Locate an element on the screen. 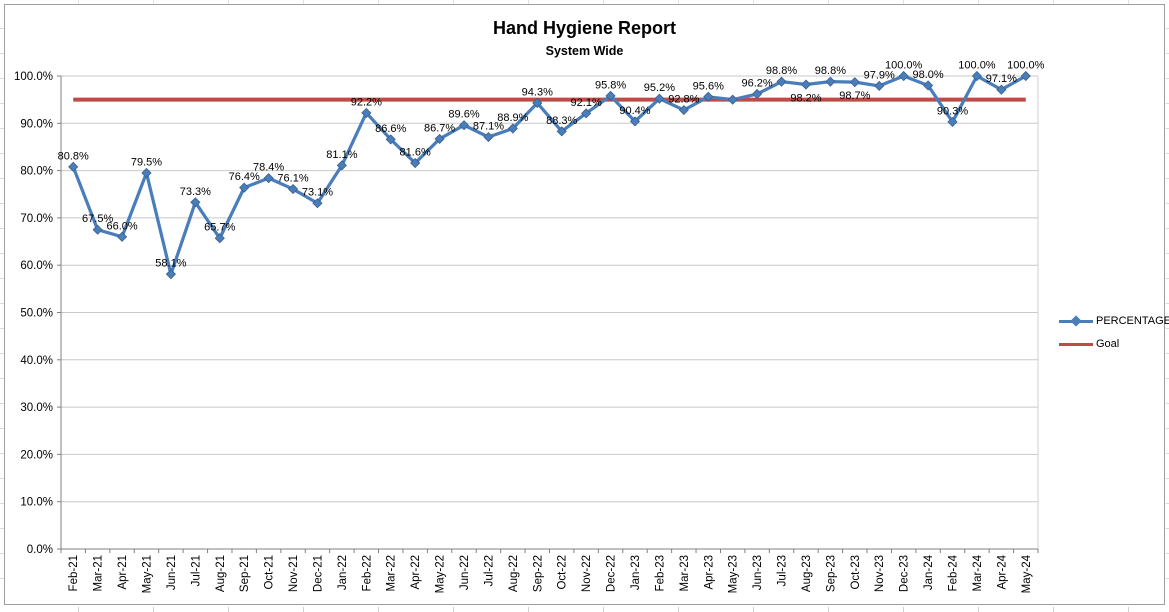  x-axis-label: Apr-24 is located at coordinates (1002, 571).